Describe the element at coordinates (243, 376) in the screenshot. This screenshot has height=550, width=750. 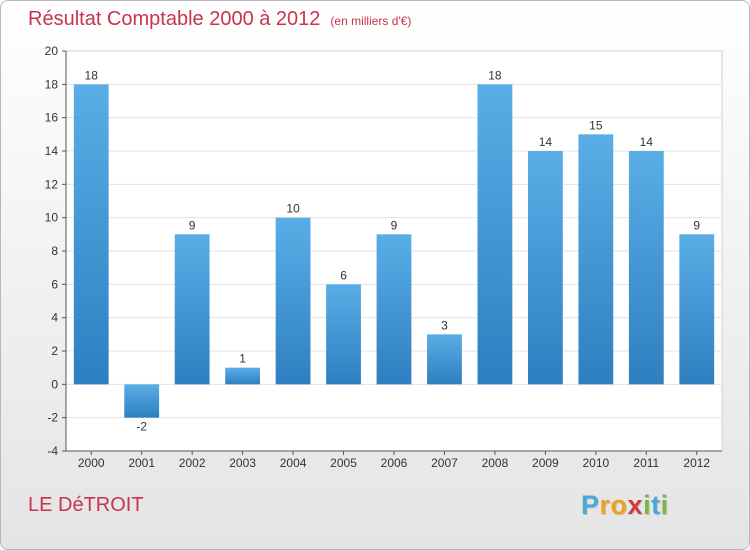
I see `bar-2003` at that location.